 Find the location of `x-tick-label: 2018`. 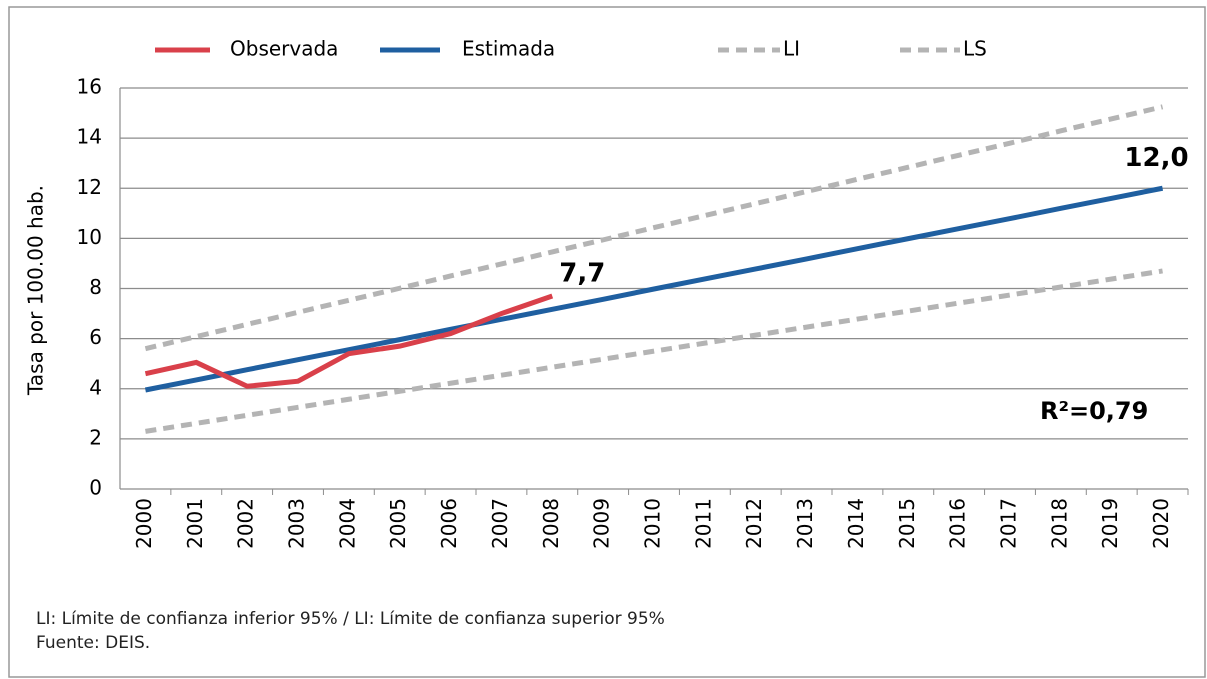

x-tick-label: 2018 is located at coordinates (1059, 523).